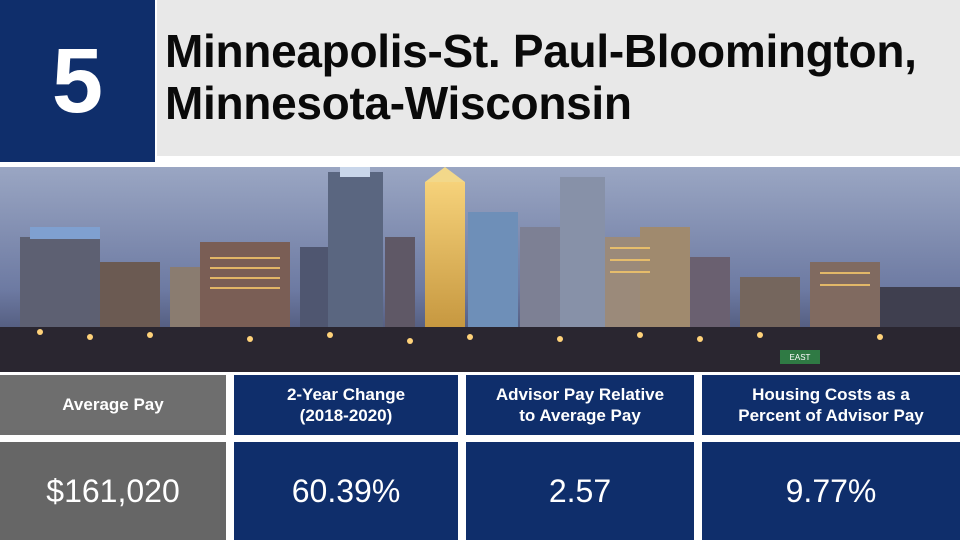 The height and width of the screenshot is (540, 960). Describe the element at coordinates (346, 394) in the screenshot. I see `stat-header-label: 2-Year Change` at that location.